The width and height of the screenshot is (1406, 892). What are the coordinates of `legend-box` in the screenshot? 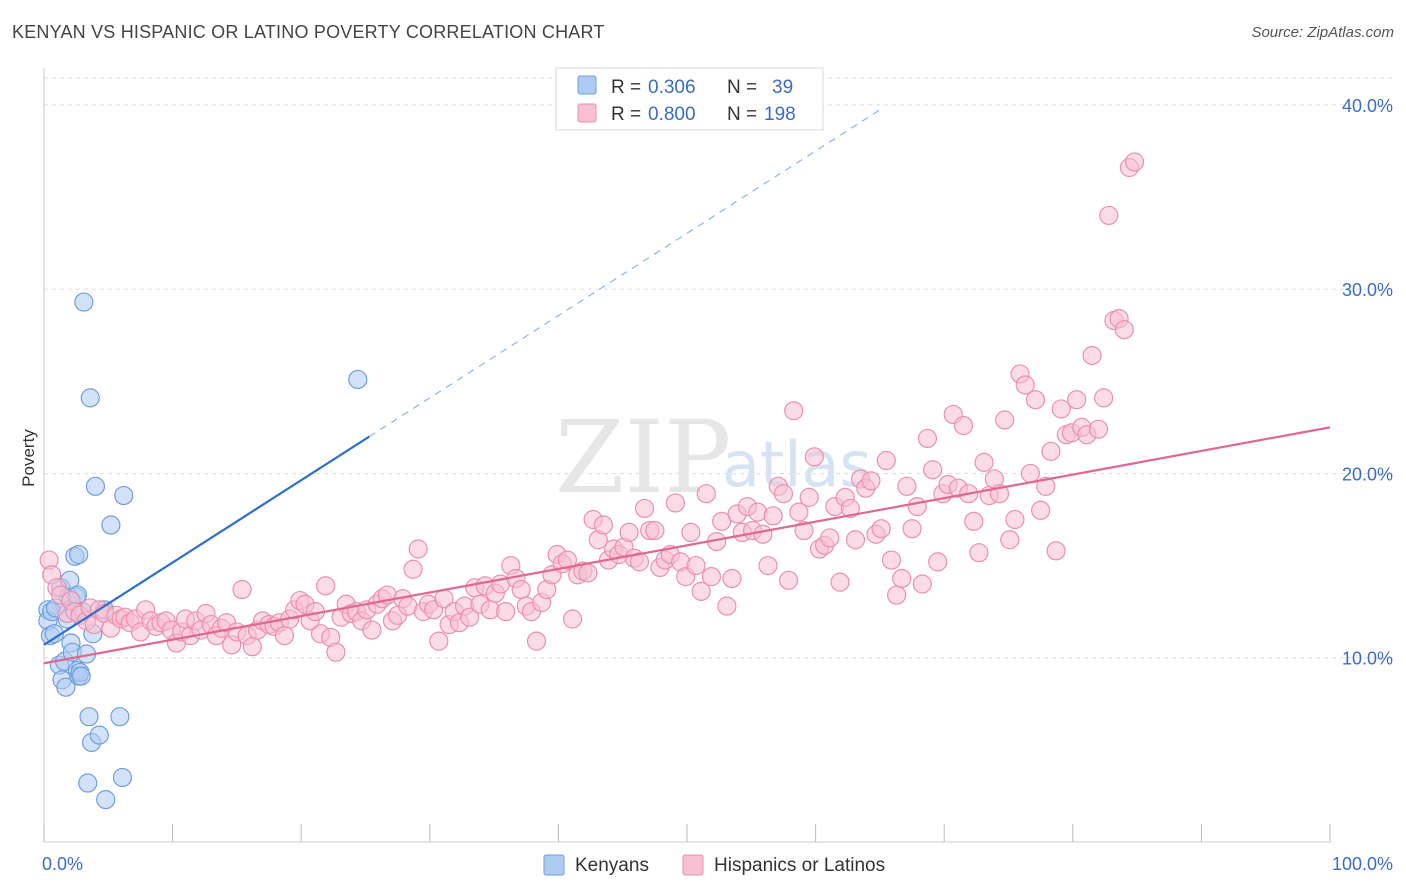 It's located at (689, 99).